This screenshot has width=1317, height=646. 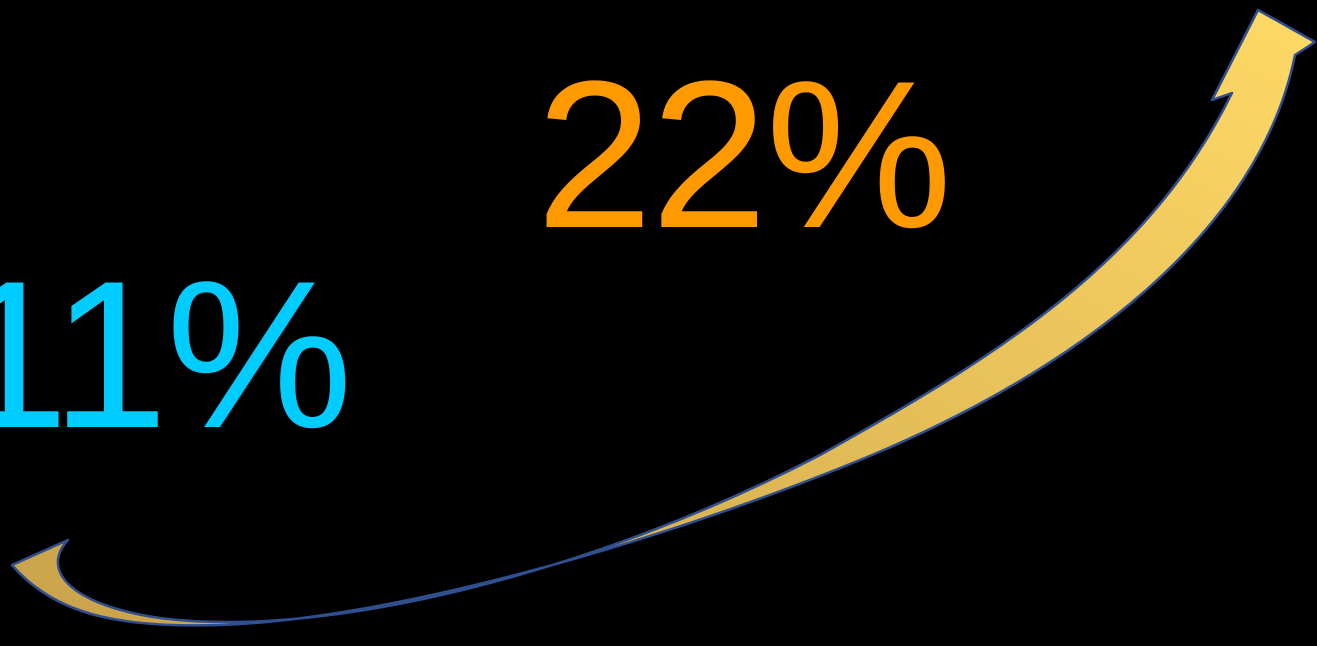 What do you see at coordinates (176, 354) in the screenshot?
I see `stat-low-value: 11%` at bounding box center [176, 354].